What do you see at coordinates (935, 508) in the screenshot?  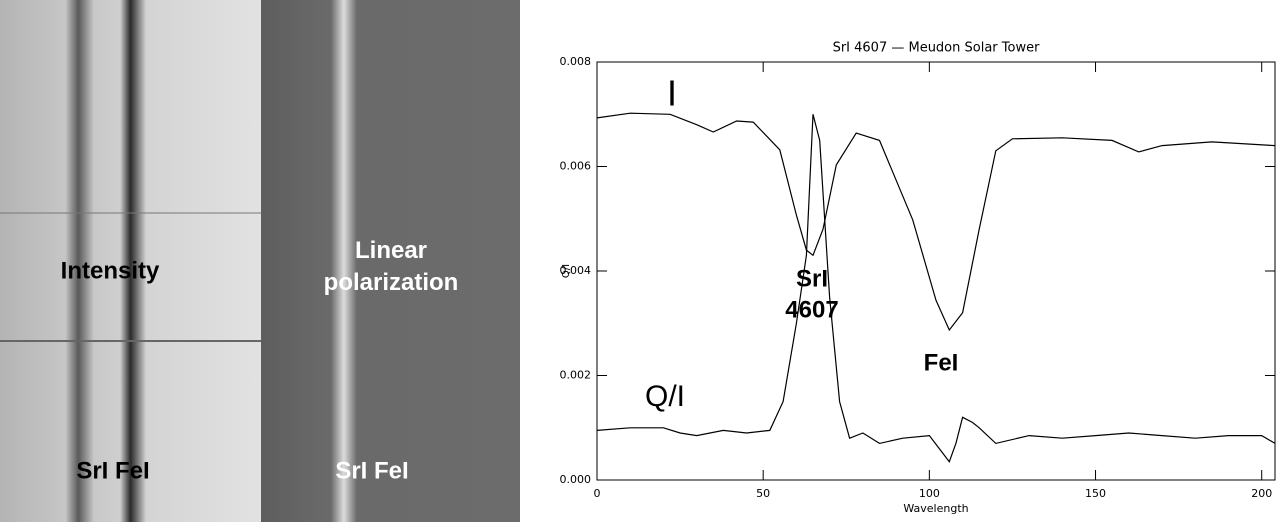 I see `x-axis-label: Wavelength` at bounding box center [935, 508].